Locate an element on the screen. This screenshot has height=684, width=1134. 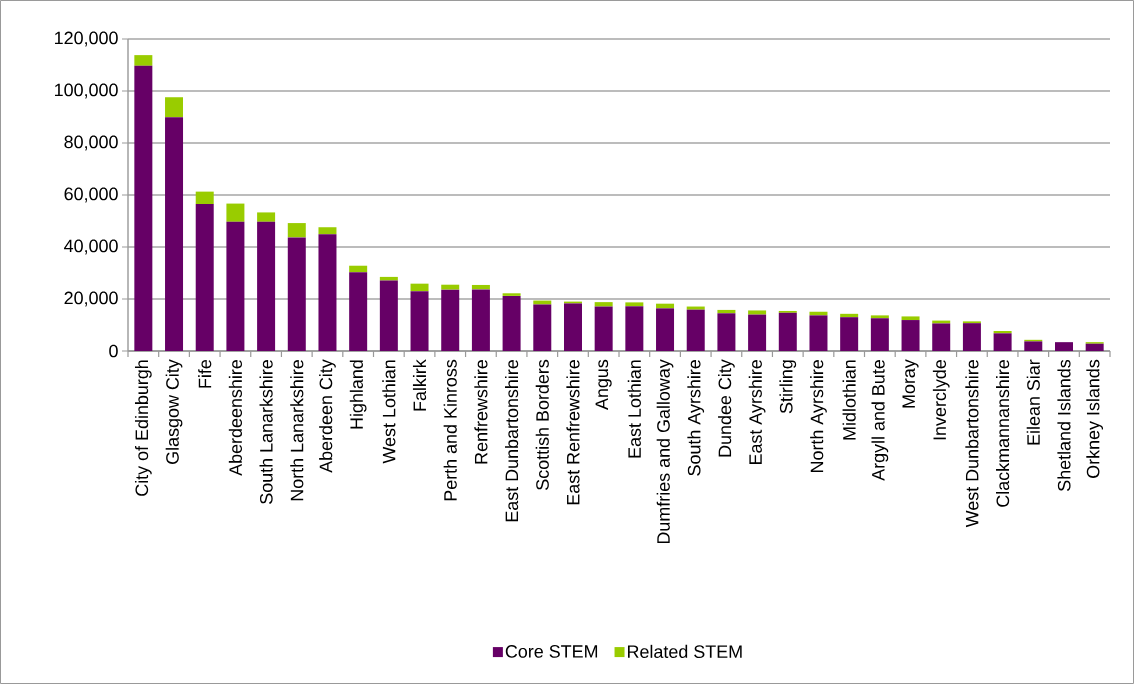
y-tick-label: 100,000 is located at coordinates (86, 91).